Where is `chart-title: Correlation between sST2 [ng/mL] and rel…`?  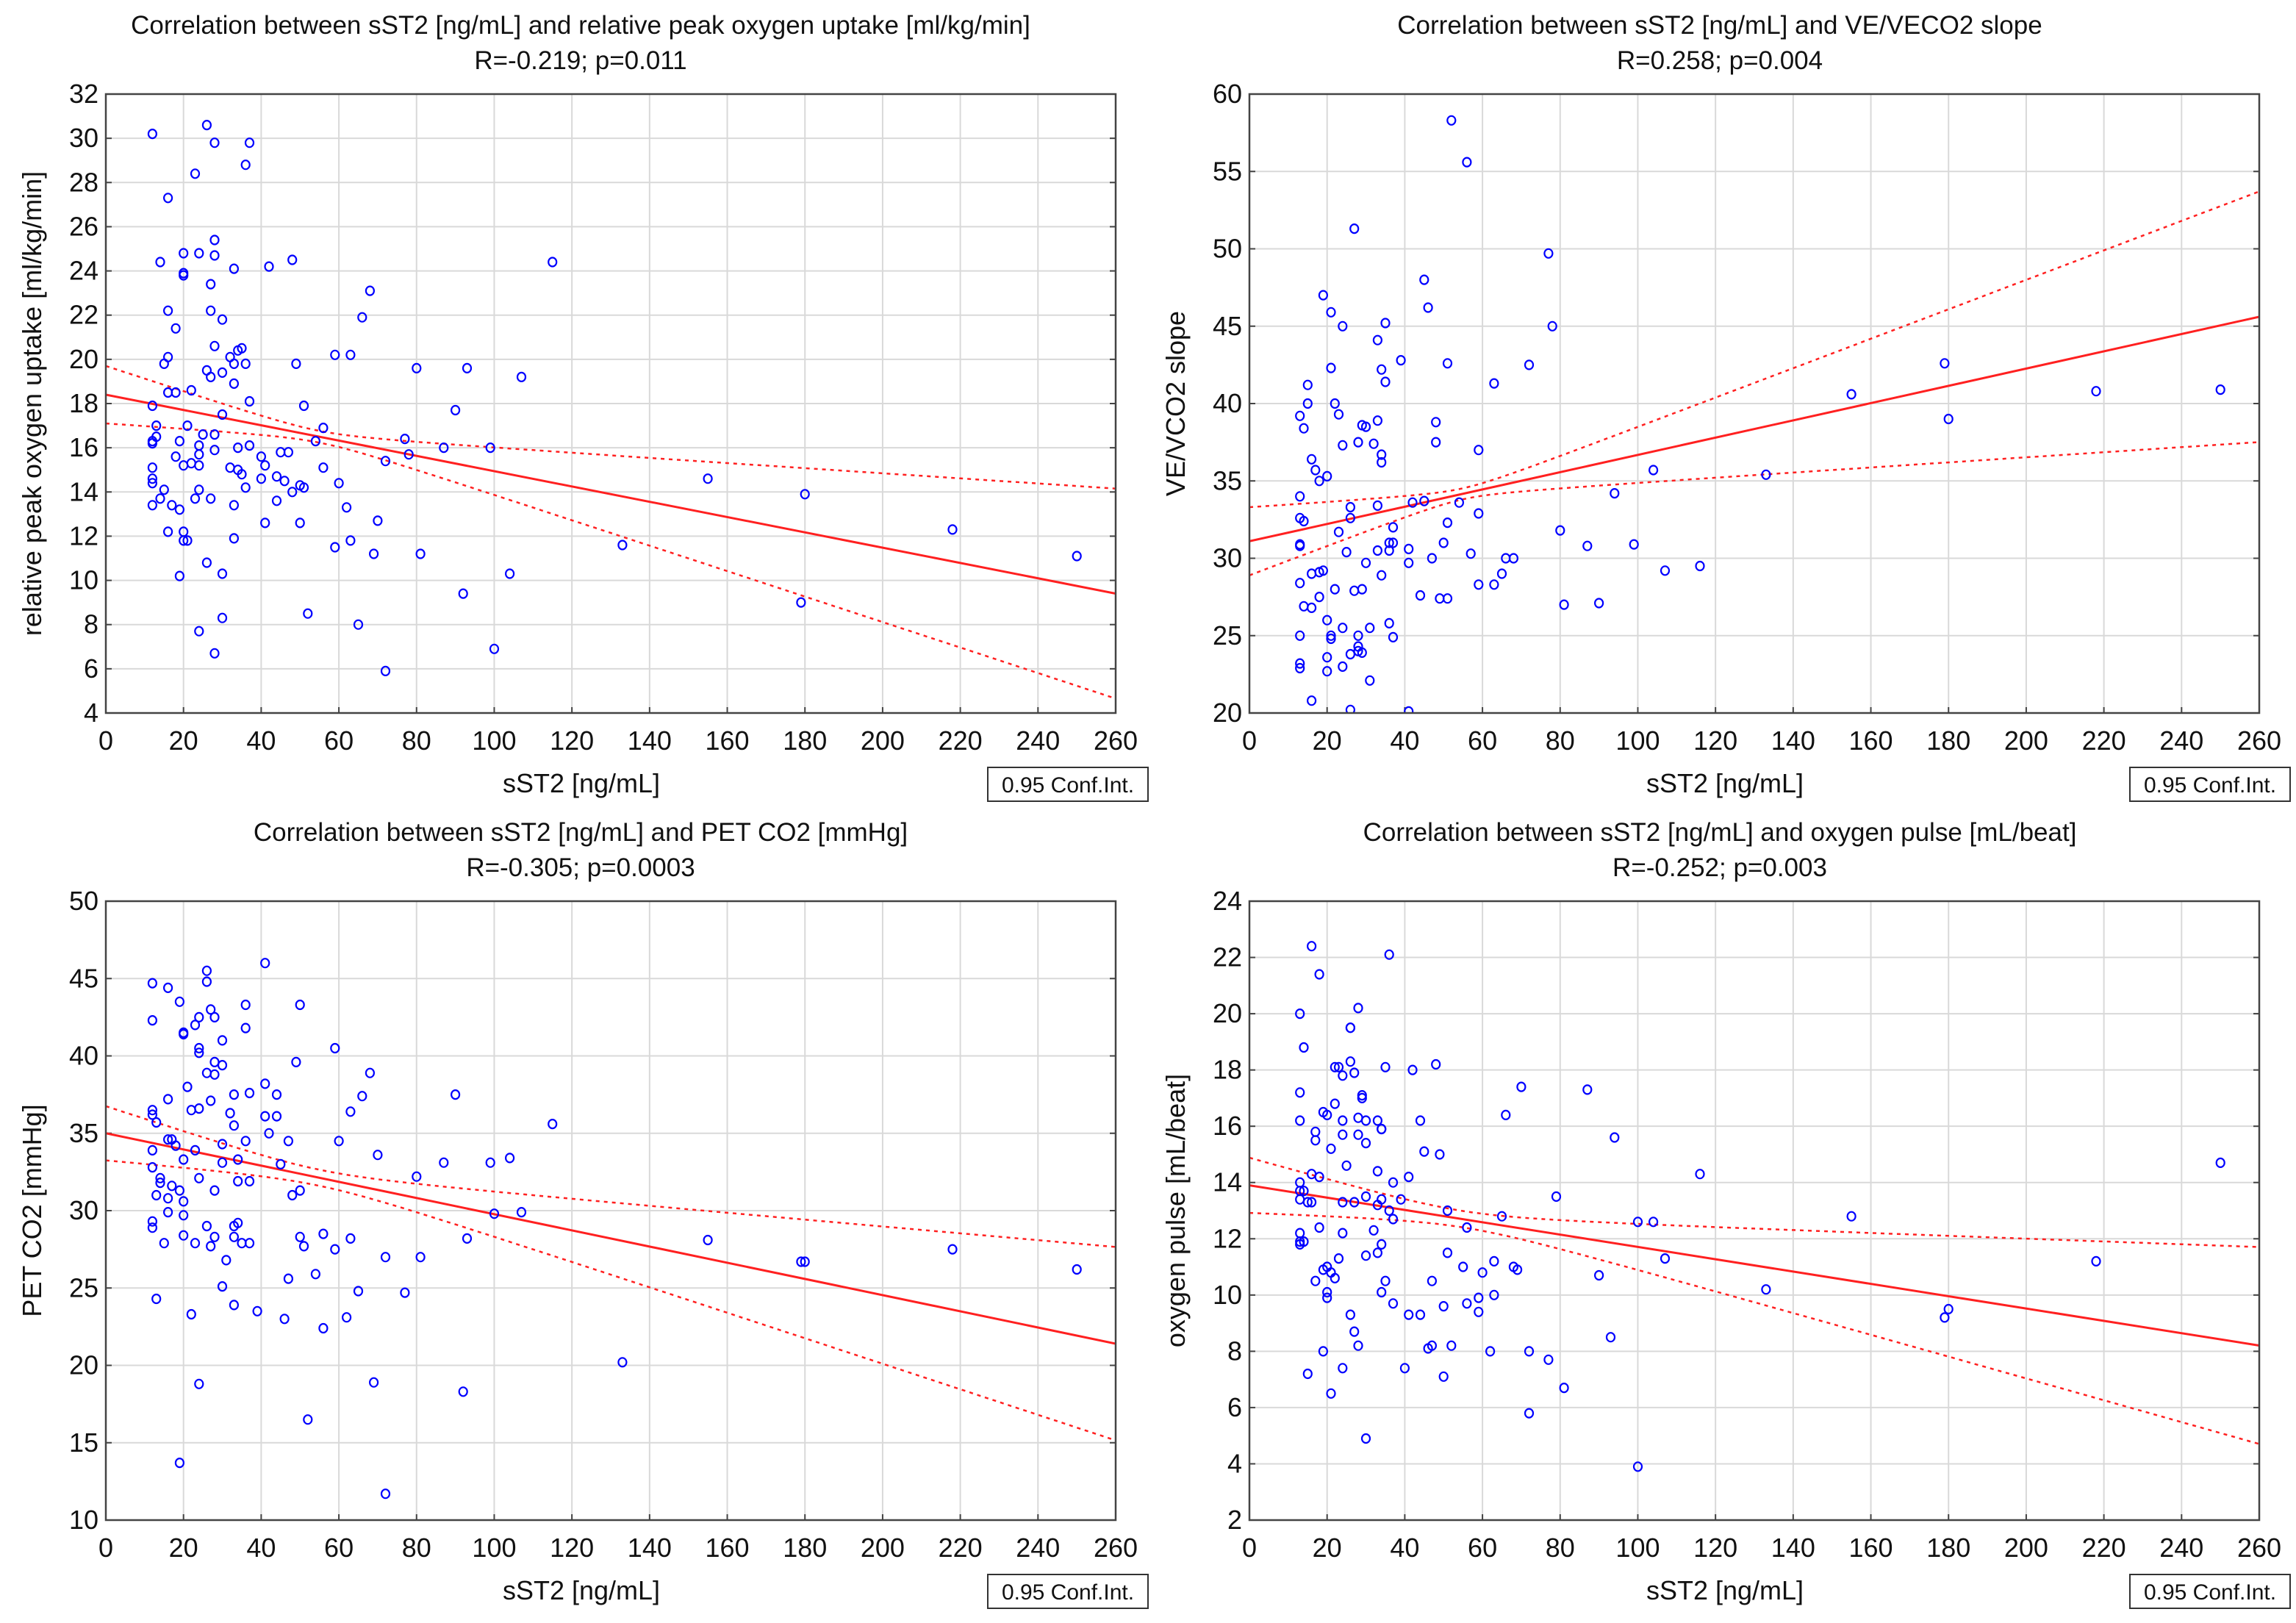
chart-title: Correlation between sST2 [ng/mL] and rel… is located at coordinates (580, 25).